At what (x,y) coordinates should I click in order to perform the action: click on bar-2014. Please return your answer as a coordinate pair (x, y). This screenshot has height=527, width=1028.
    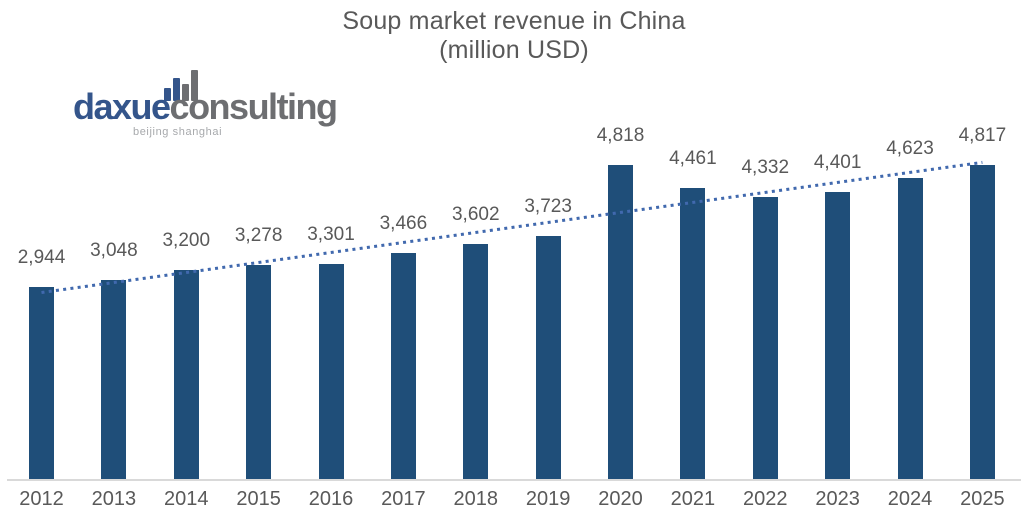
    Looking at the image, I should click on (186, 374).